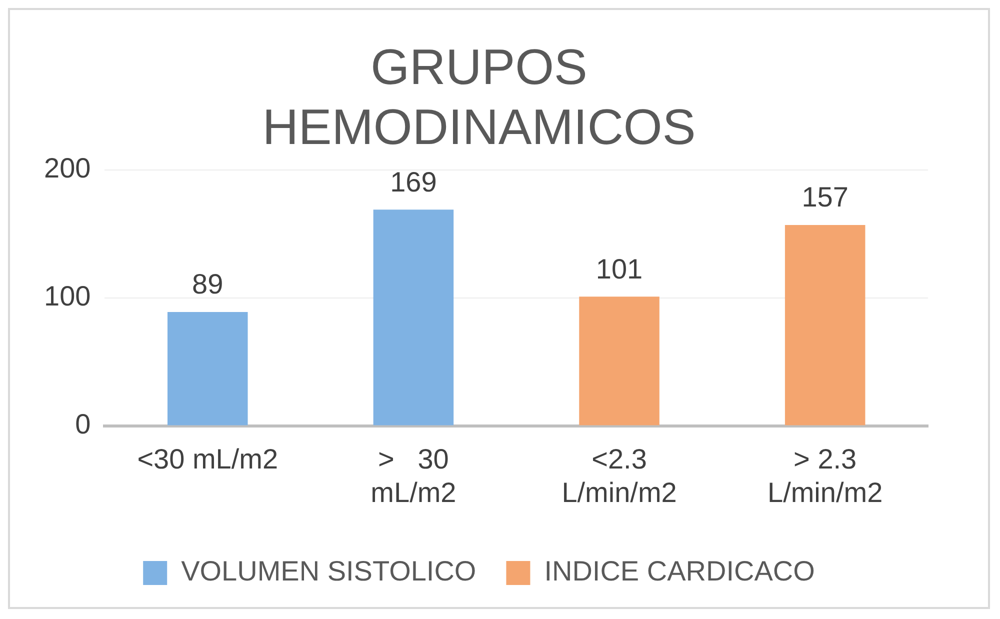  What do you see at coordinates (825, 475) in the screenshot?
I see `x-tick-label: > 2.3 L/min/m2` at bounding box center [825, 475].